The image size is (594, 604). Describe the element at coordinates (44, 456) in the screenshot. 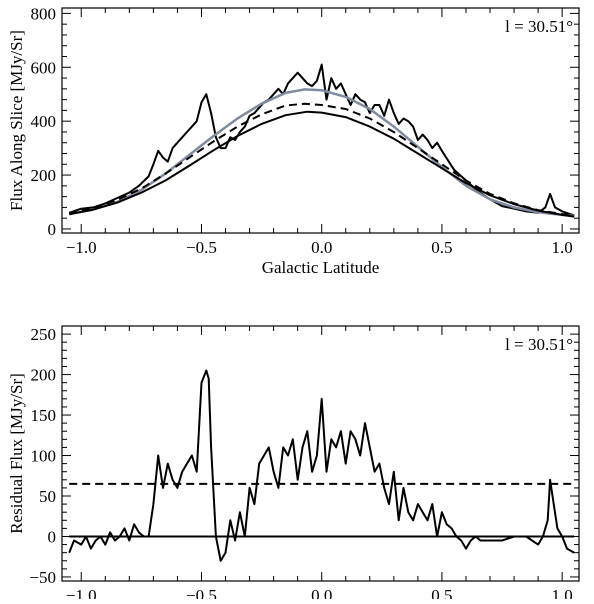

I see `panel2-y-tick-label: 100` at that location.